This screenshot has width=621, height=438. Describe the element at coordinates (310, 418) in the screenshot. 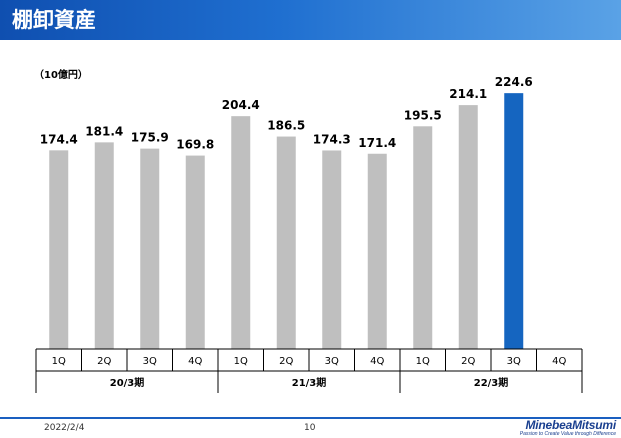

I see `footer-divider` at that location.